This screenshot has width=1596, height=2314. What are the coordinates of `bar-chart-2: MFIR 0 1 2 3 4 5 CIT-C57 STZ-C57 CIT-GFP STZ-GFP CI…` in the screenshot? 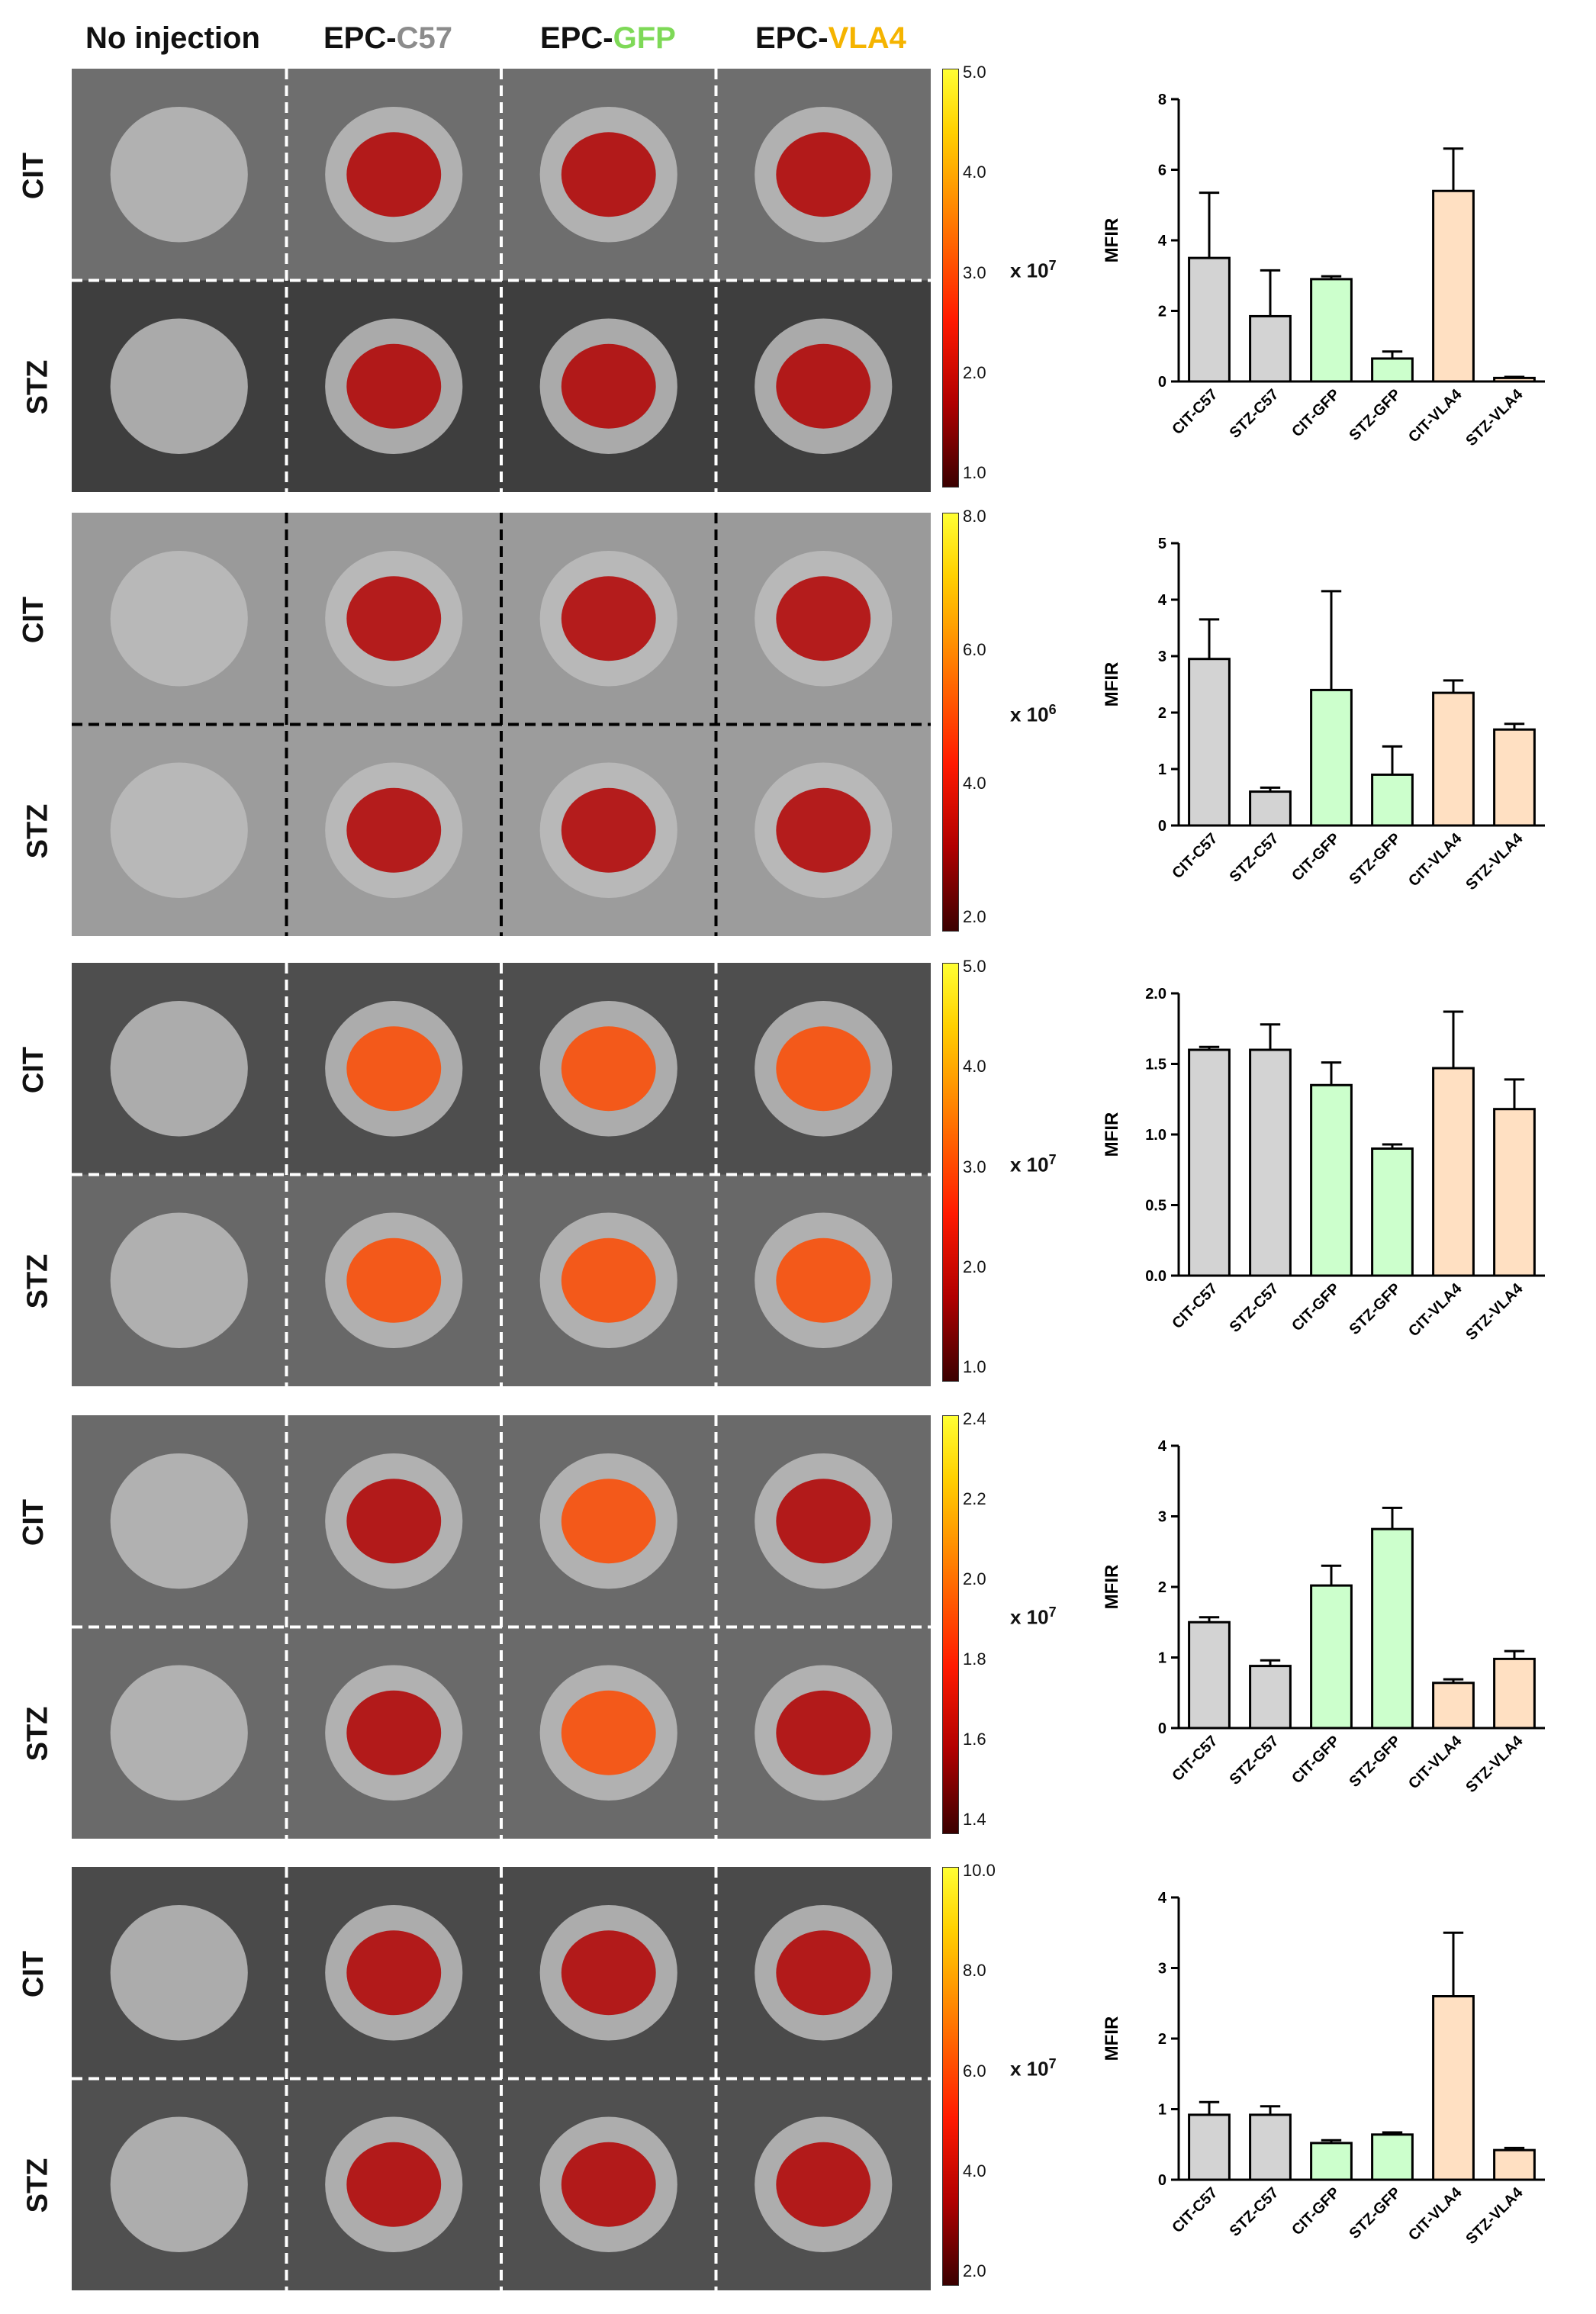 It's located at (1323, 714).